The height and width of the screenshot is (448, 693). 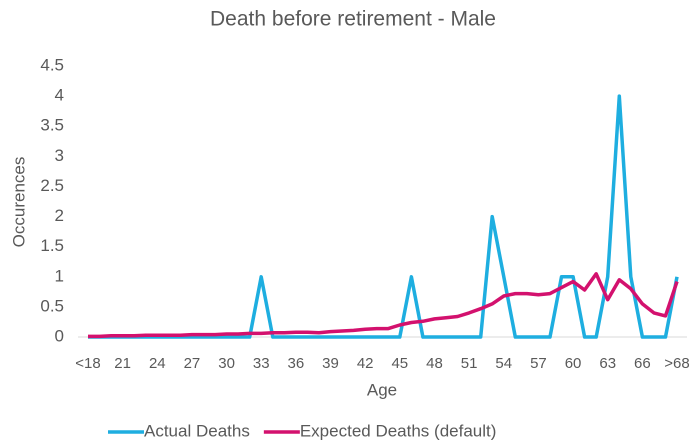 I want to click on y-tick-label: 2.5, so click(x=52, y=185).